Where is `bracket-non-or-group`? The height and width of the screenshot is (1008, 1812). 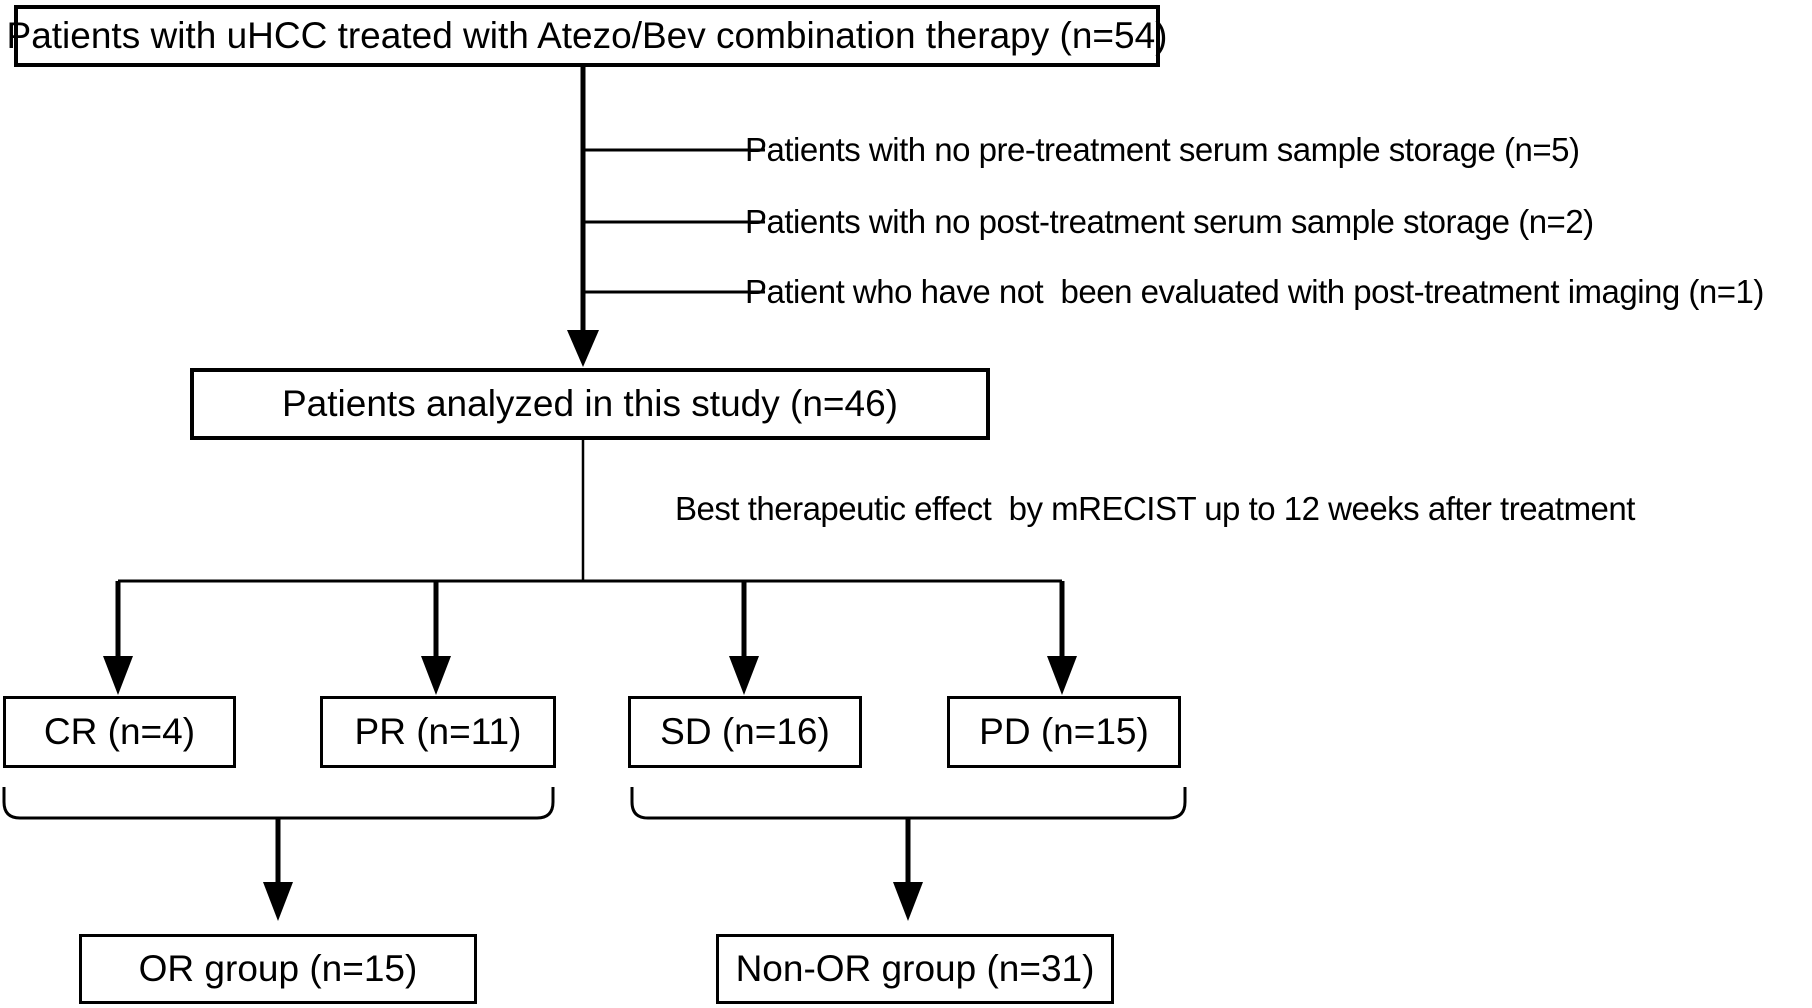
bracket-non-or-group is located at coordinates (908, 803).